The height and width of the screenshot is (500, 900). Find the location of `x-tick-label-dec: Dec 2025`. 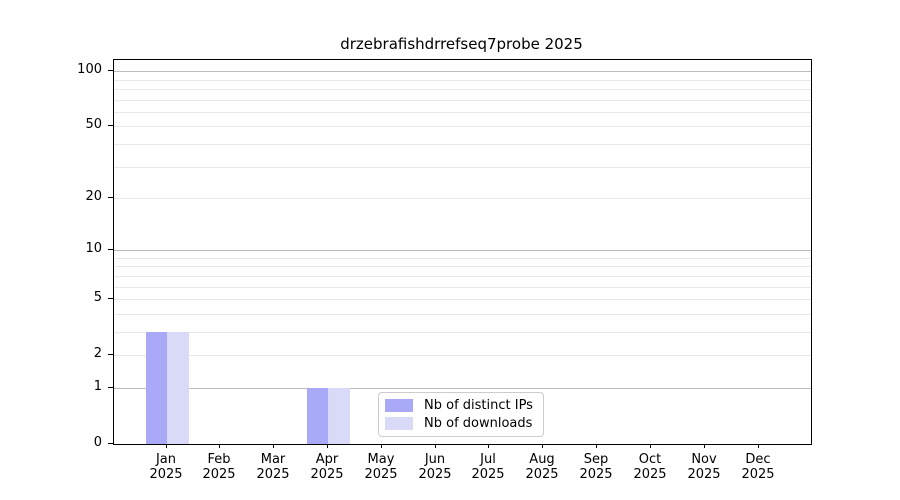

x-tick-label-dec: Dec 2025 is located at coordinates (758, 467).